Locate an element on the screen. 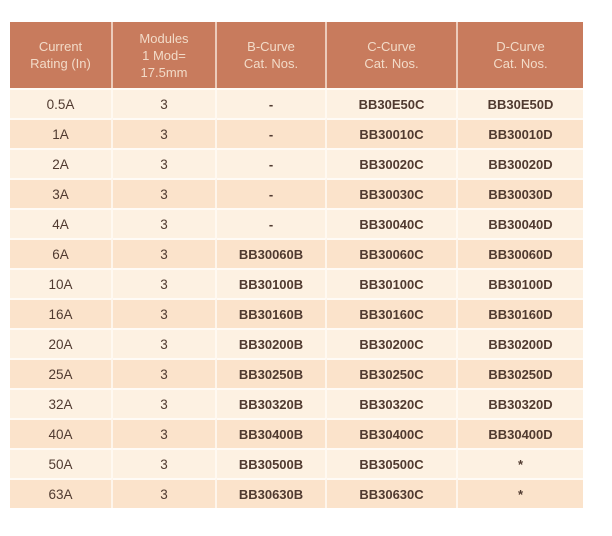  cell-c-curve: BB30100C is located at coordinates (392, 283).